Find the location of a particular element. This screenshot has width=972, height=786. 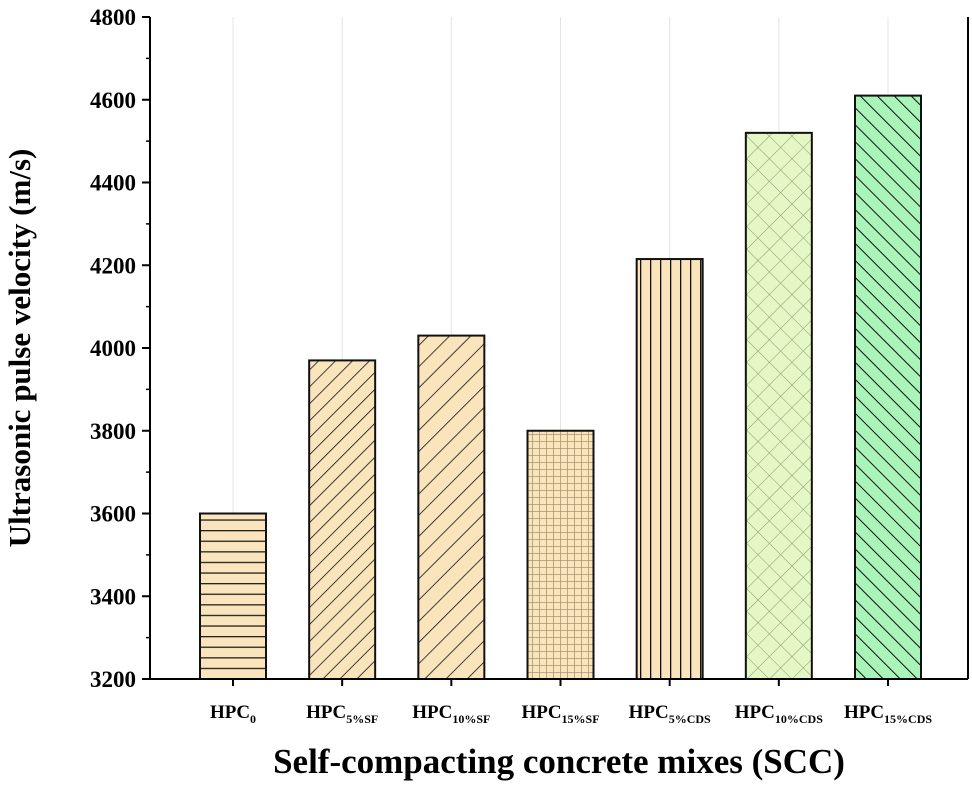

bar-15%CDS is located at coordinates (888, 387).